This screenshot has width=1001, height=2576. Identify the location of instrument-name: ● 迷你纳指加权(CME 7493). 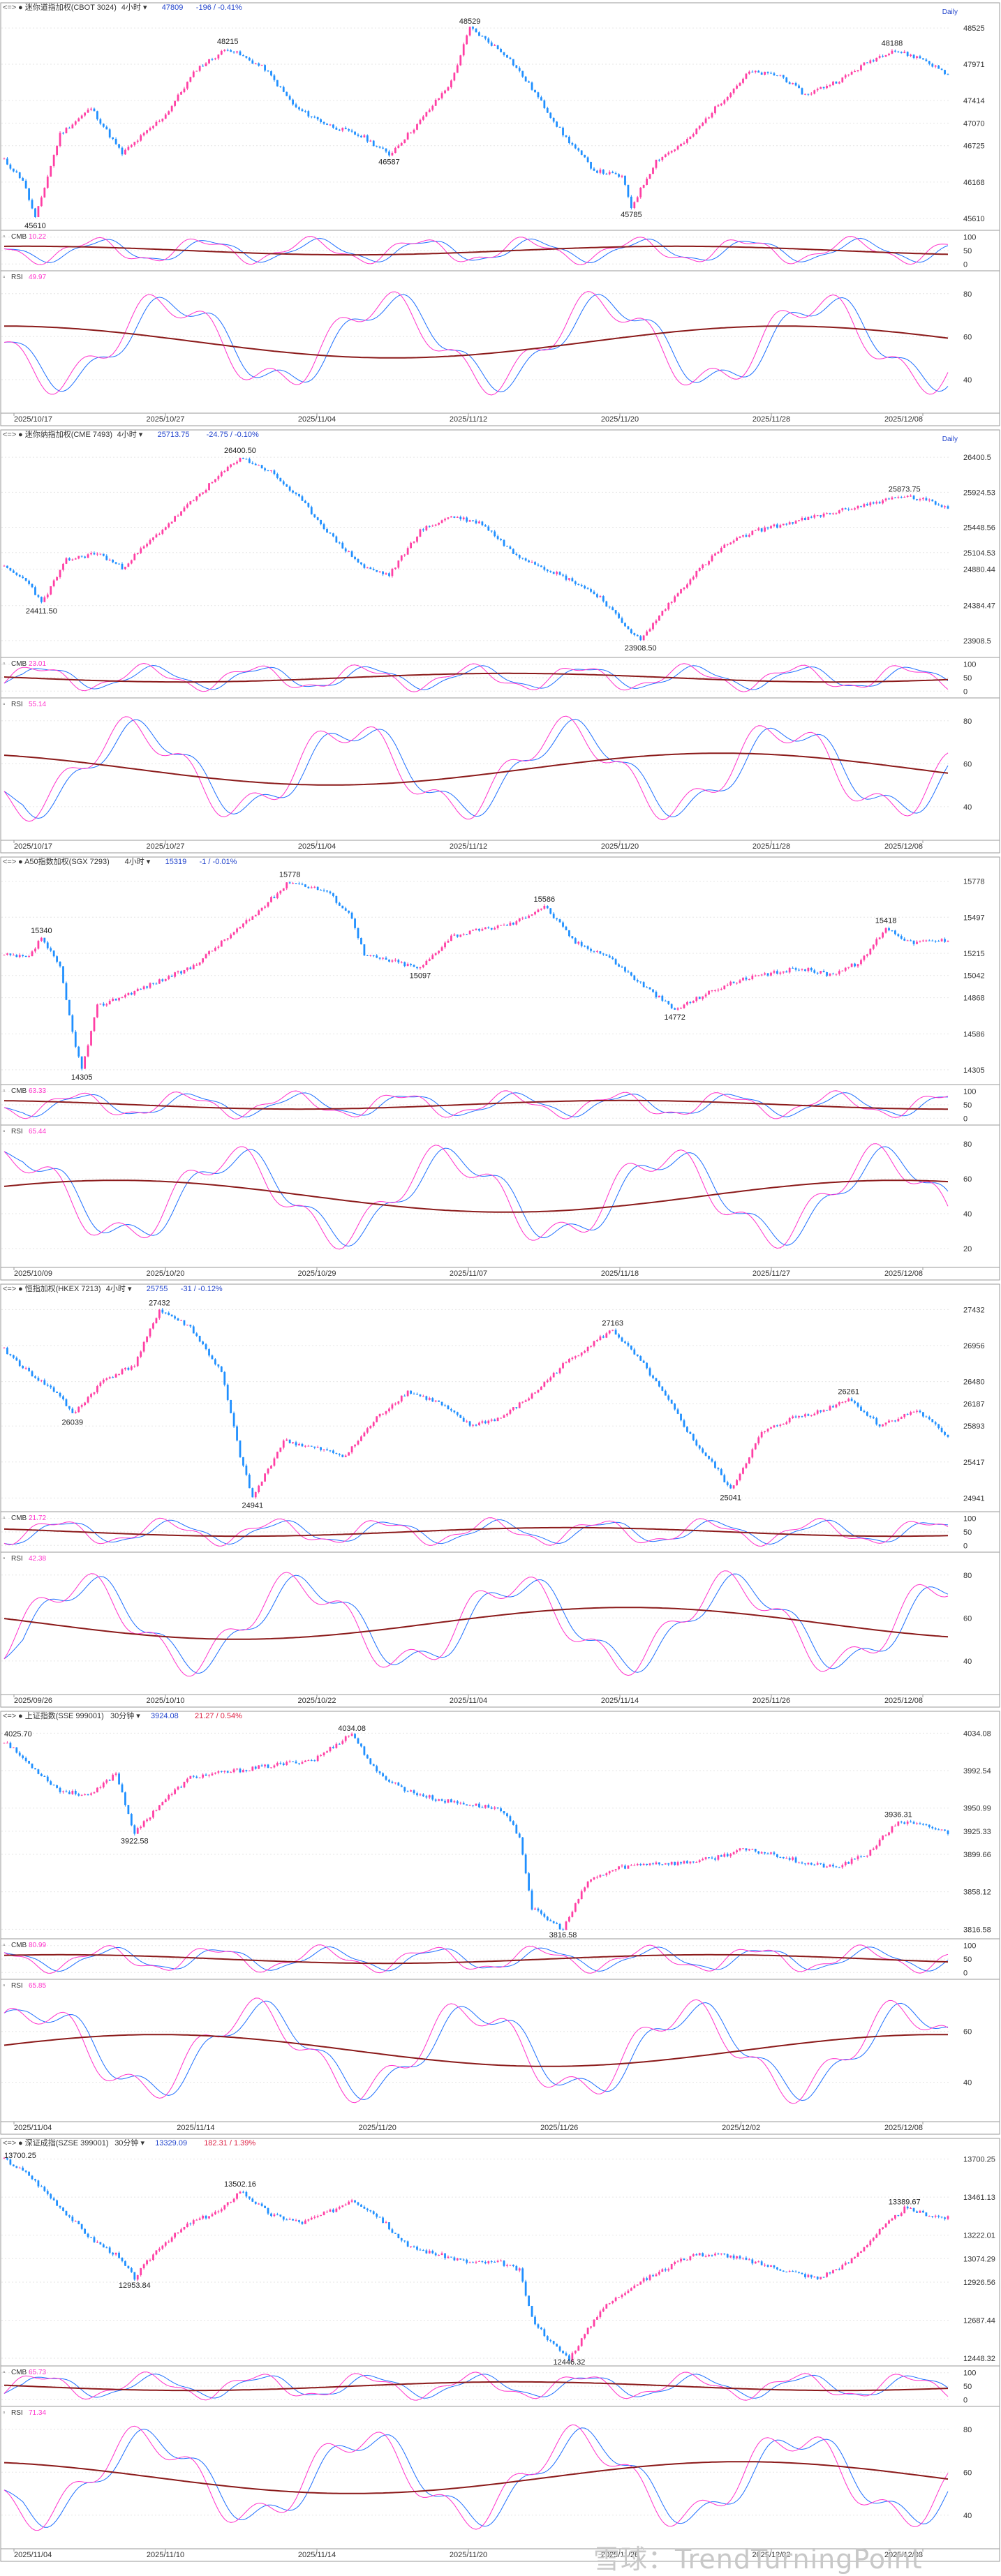
(65, 434).